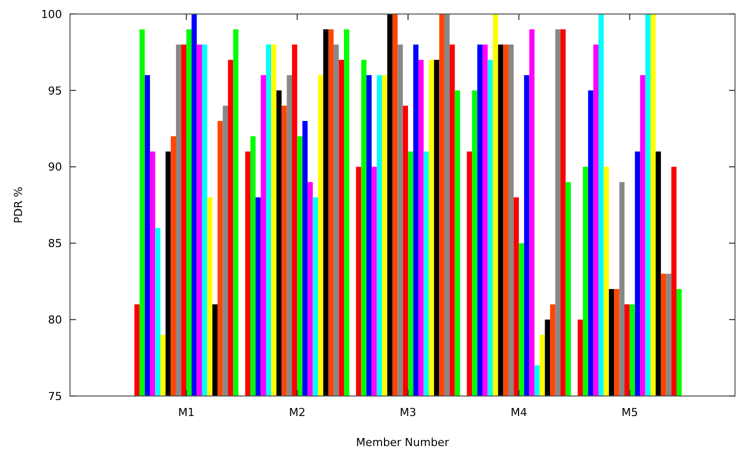 This screenshot has width=737, height=453. Describe the element at coordinates (519, 412) in the screenshot. I see `x-tick-label: M4` at that location.